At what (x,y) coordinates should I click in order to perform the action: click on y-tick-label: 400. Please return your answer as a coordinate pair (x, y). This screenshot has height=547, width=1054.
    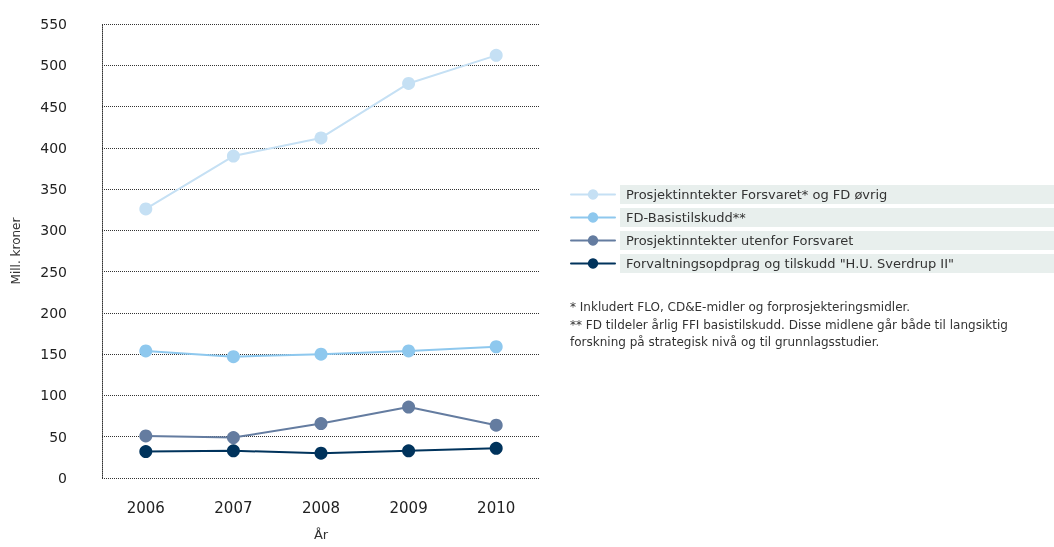
    Looking at the image, I should click on (53, 147).